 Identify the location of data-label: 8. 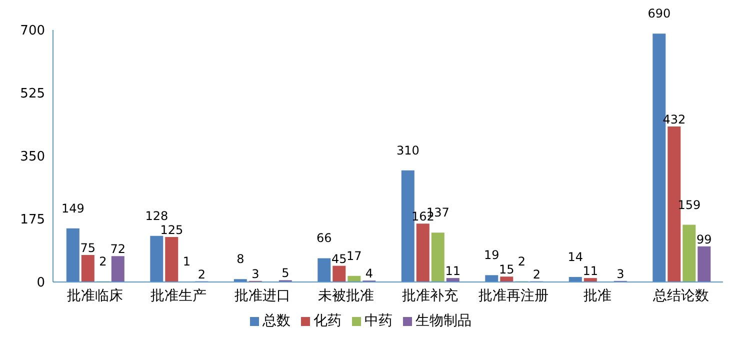
(240, 259).